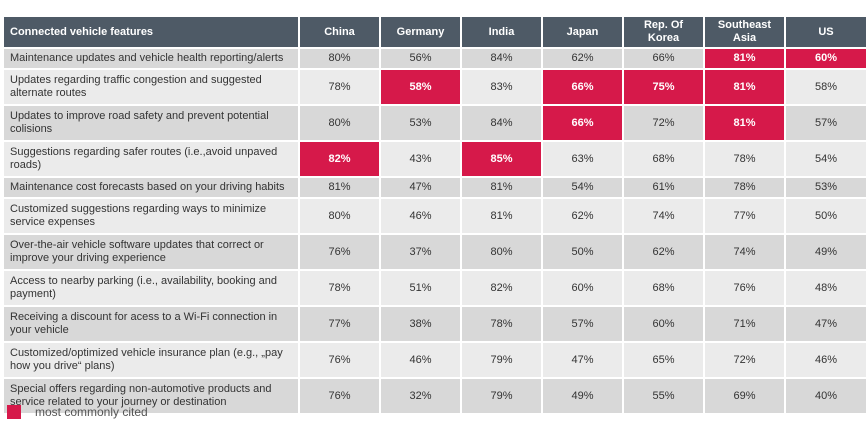  What do you see at coordinates (420, 288) in the screenshot?
I see `value-cell: 51%` at bounding box center [420, 288].